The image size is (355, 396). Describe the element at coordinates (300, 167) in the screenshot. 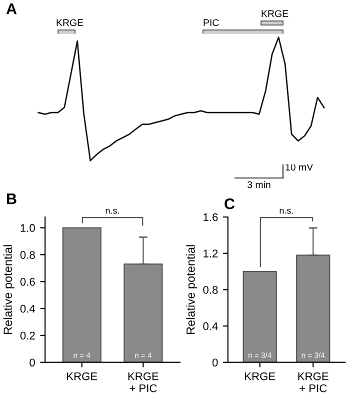

I see `text: 10 mV` at that location.